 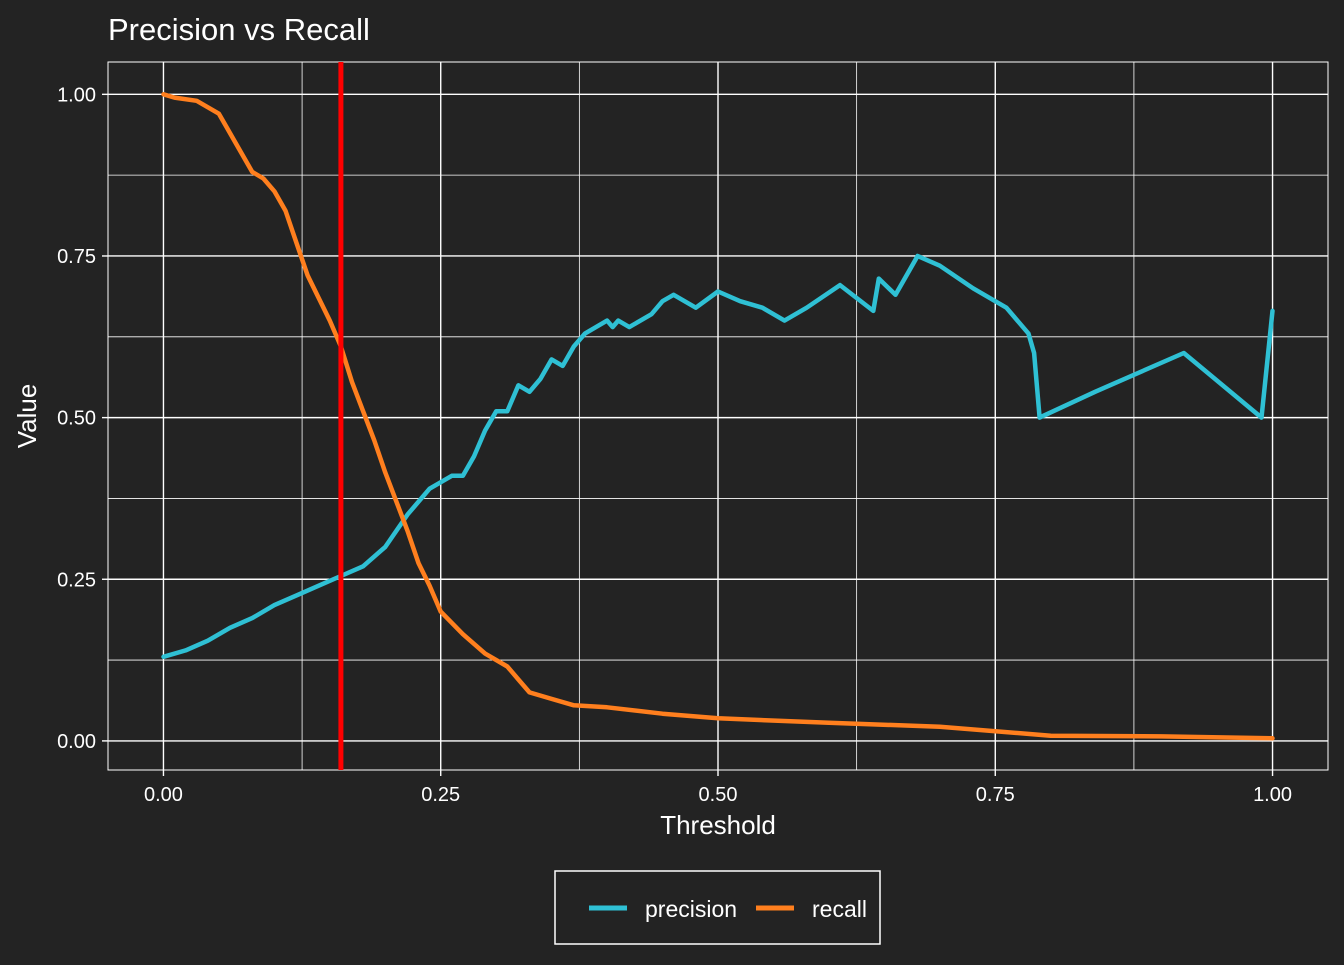 I want to click on x-tick-label: 1.00, so click(x=1272, y=795).